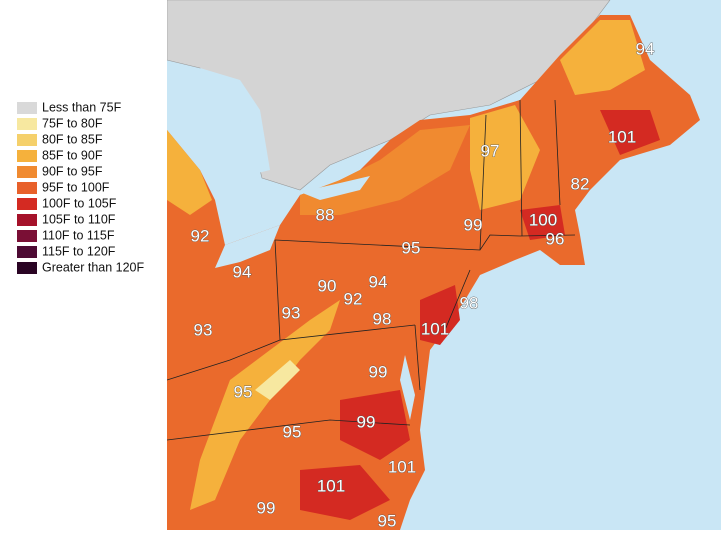 This screenshot has width=721, height=535. What do you see at coordinates (78, 235) in the screenshot?
I see `legend-label: 110F to 115F` at bounding box center [78, 235].